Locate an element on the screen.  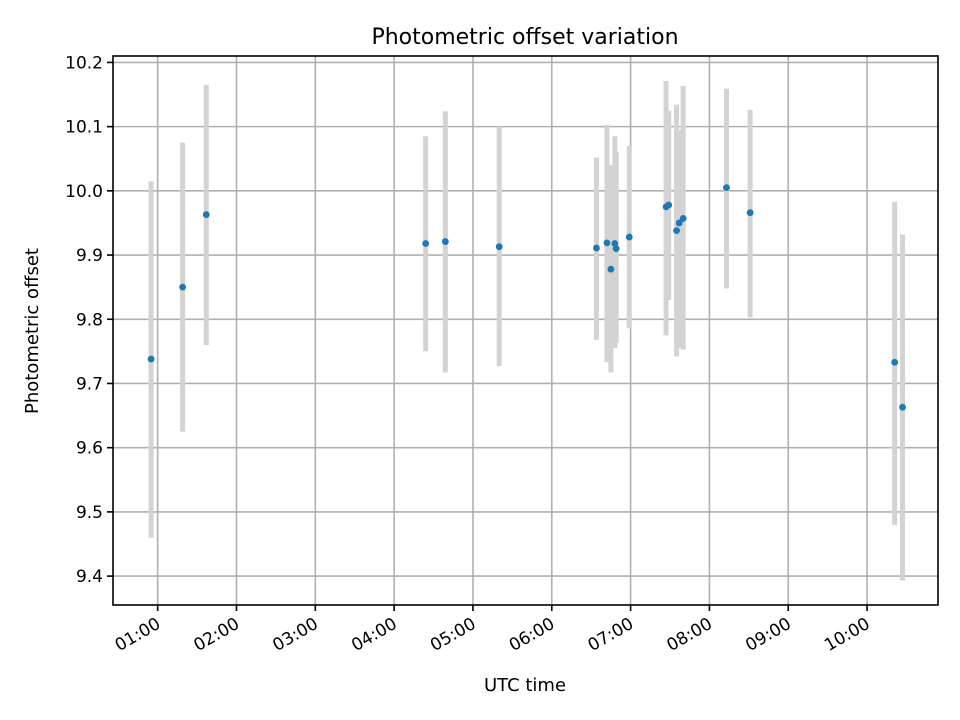
y-axis-ticks: 9.4 9.5 9.6 9.7 9.8 9.9 10.0 10.1 10.2 is located at coordinates (89, 320).